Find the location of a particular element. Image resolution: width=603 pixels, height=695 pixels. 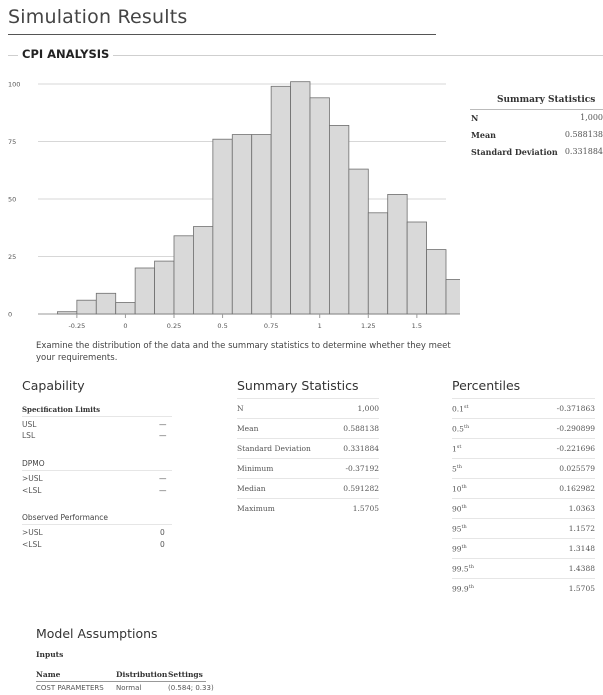

summary-label-median: Median is located at coordinates (251, 488).